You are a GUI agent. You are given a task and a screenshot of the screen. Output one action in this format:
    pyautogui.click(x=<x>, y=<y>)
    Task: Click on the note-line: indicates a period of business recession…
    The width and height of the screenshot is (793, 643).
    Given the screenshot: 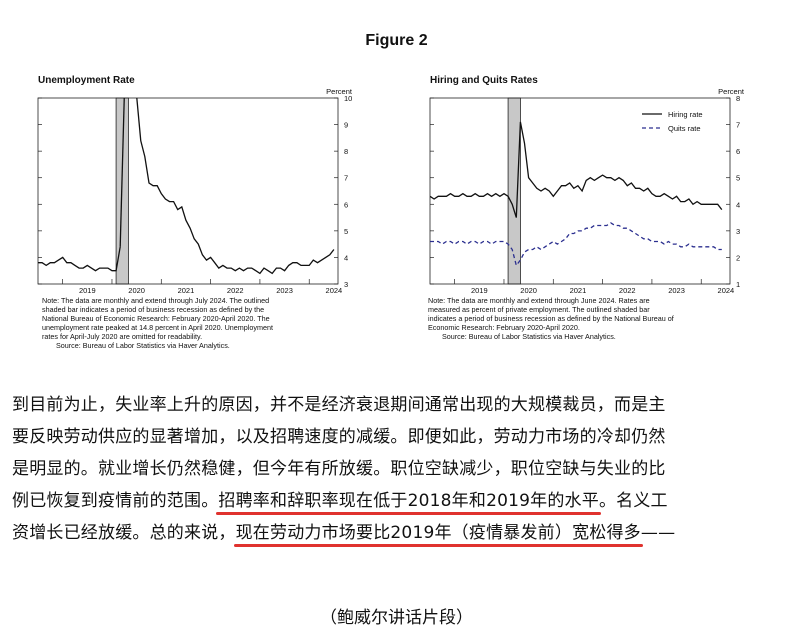 What is the action you would take?
    pyautogui.click(x=551, y=318)
    